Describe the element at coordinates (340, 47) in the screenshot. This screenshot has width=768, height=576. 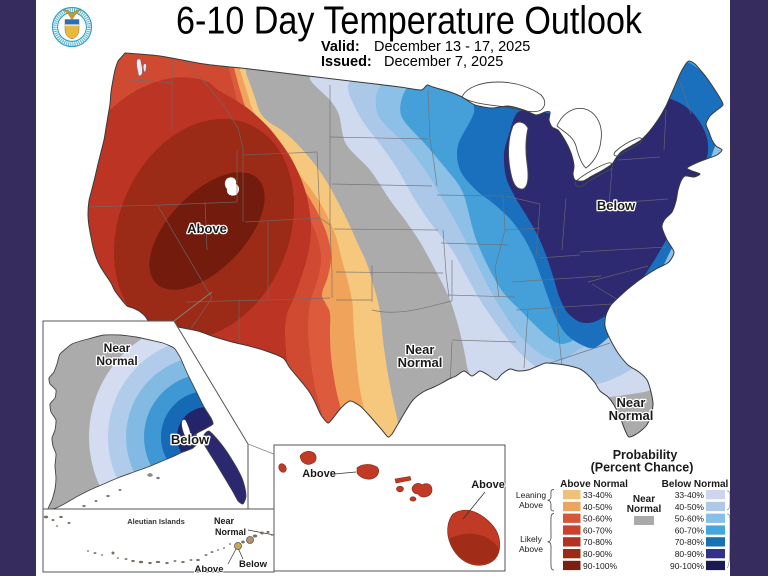
I see `svg-text: Valid:` at that location.